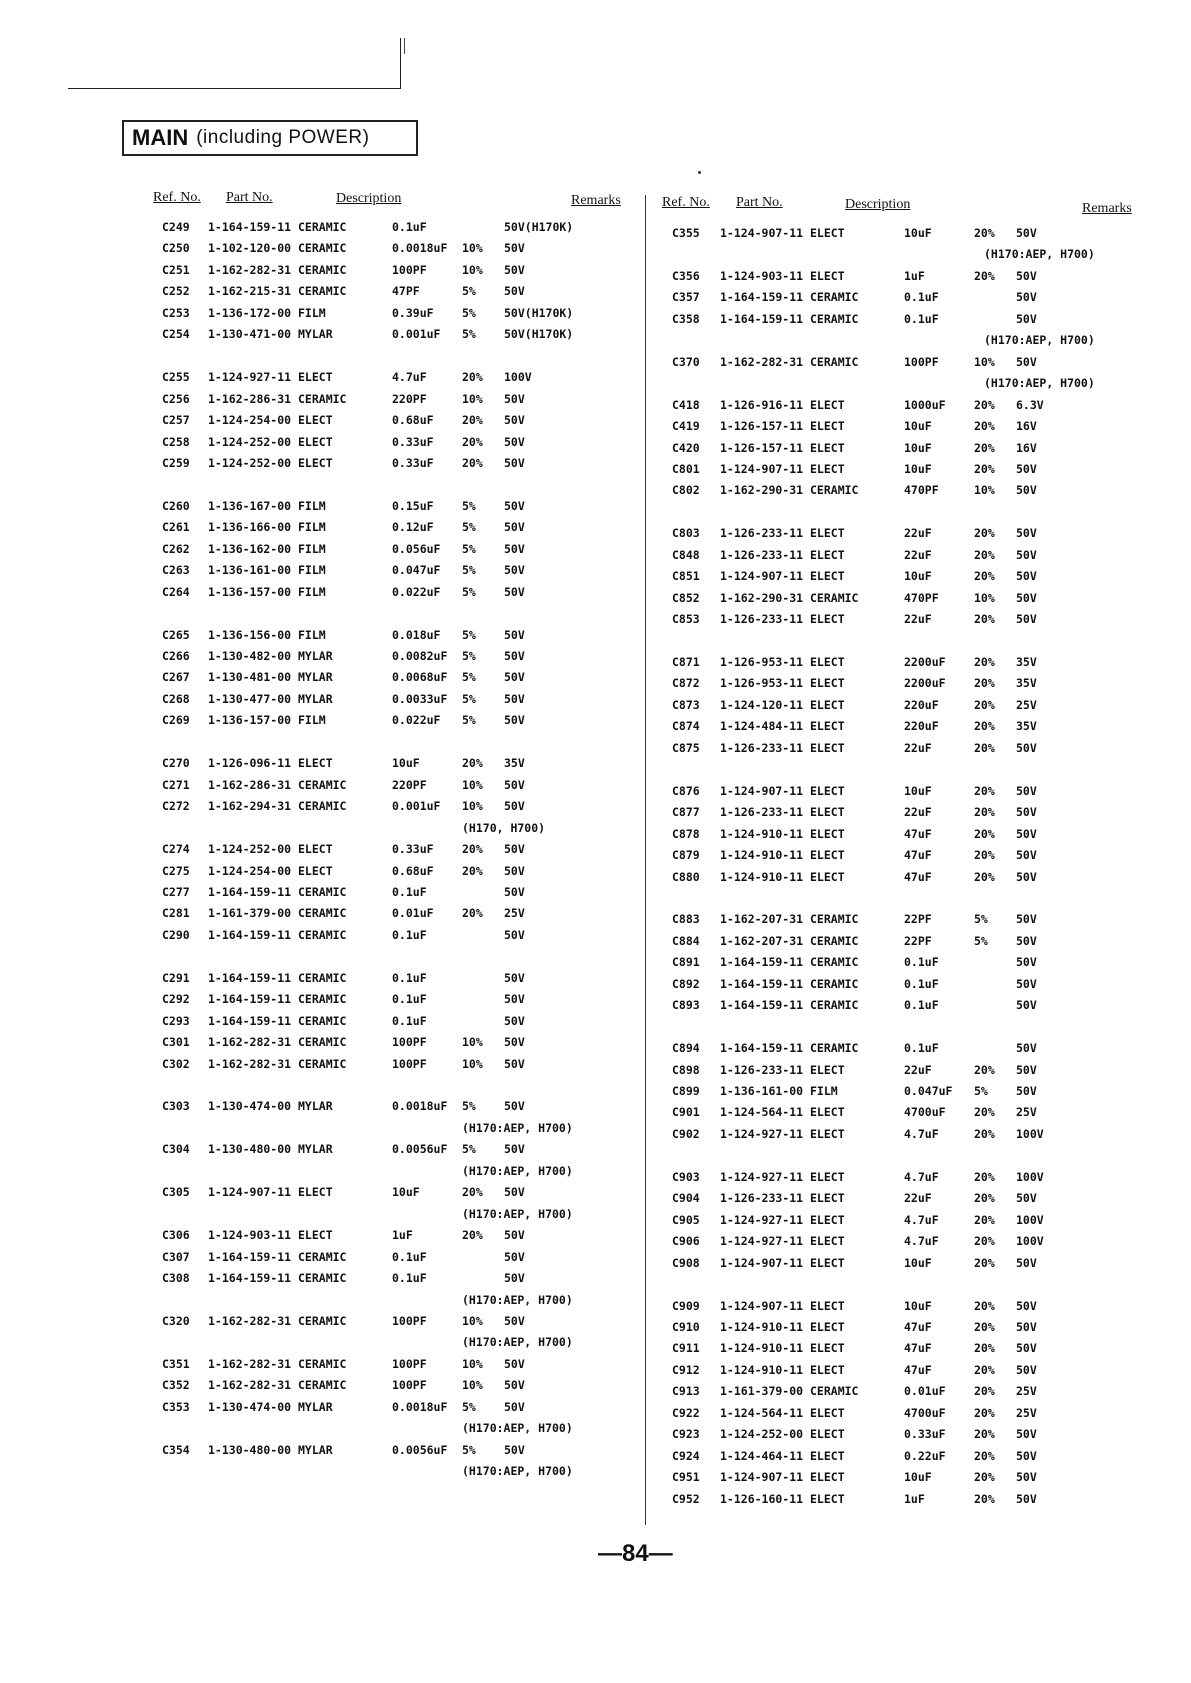  What do you see at coordinates (782, 1112) in the screenshot?
I see `part-no-description: 1-124-564-11 ELECT` at bounding box center [782, 1112].